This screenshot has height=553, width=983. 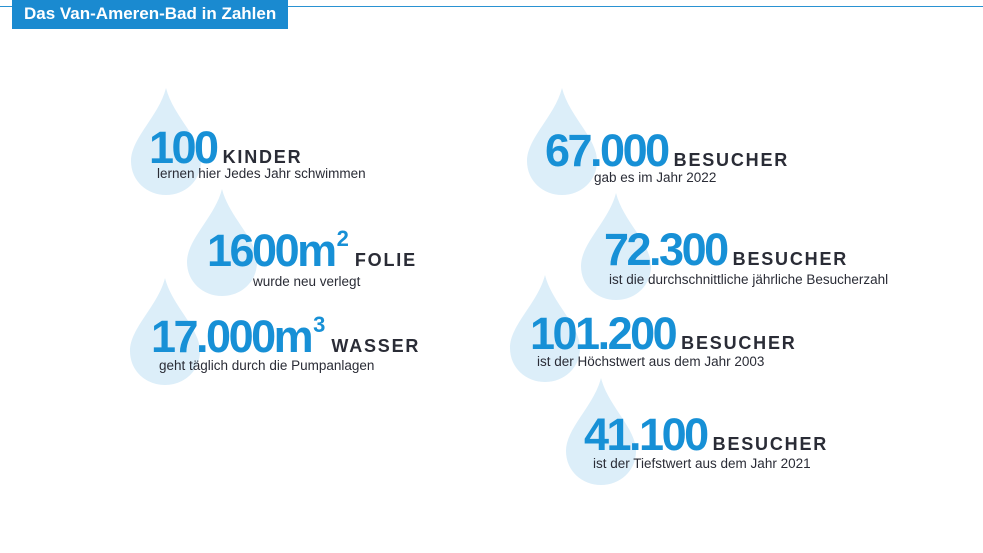 I want to click on stat-description: gab es im Jahr 2022, so click(x=655, y=177).